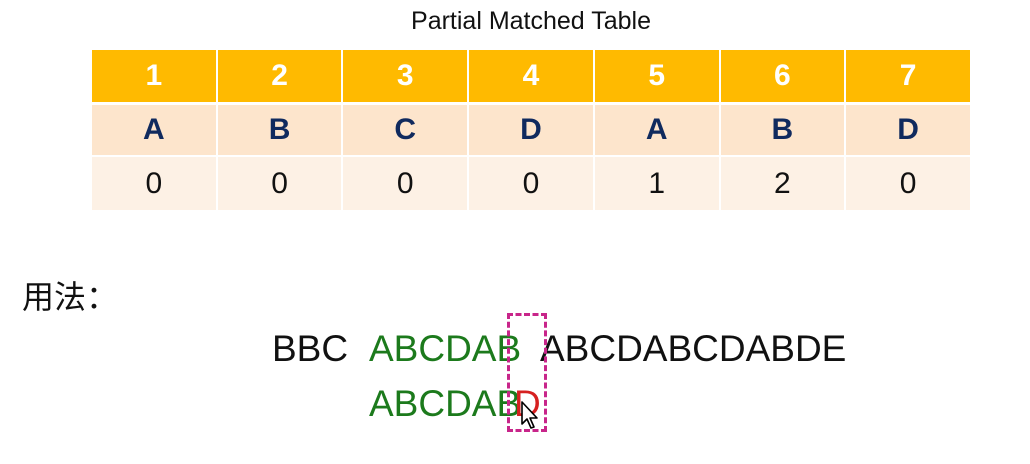 The height and width of the screenshot is (464, 1030). Describe the element at coordinates (154, 77) in the screenshot. I see `position-cell: 1` at that location.